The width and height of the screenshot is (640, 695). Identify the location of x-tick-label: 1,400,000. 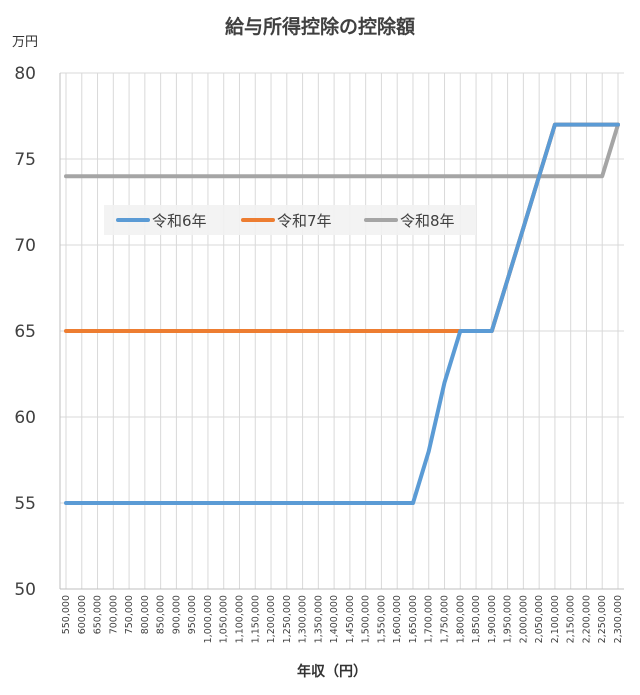
(334, 619).